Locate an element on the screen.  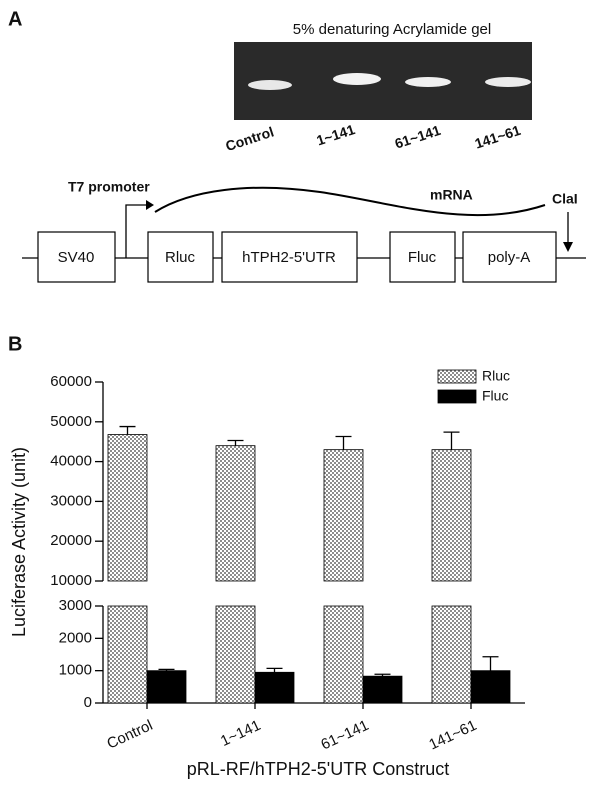
mrna-curve is located at coordinates (350, 201).